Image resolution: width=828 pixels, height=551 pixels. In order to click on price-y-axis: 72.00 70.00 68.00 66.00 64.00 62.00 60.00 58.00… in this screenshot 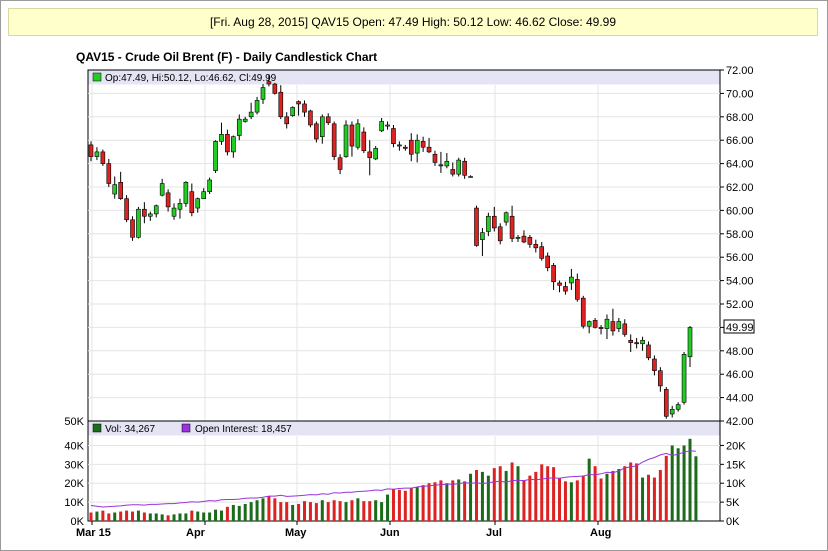, I will do `click(737, 246)`.